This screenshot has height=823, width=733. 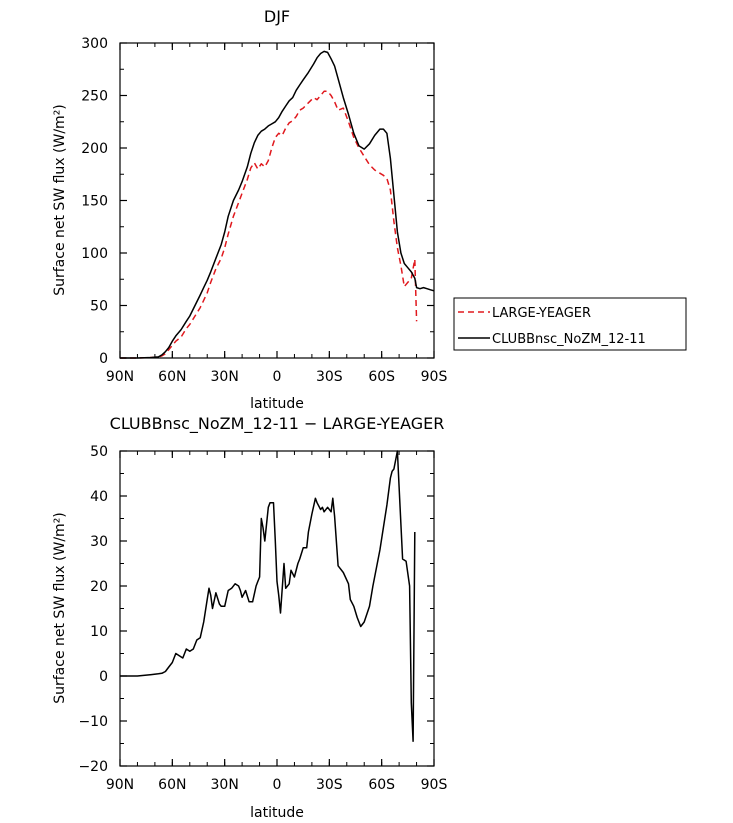 What do you see at coordinates (93, 767) in the screenshot?
I see `y-tick-label: −20` at bounding box center [93, 767].